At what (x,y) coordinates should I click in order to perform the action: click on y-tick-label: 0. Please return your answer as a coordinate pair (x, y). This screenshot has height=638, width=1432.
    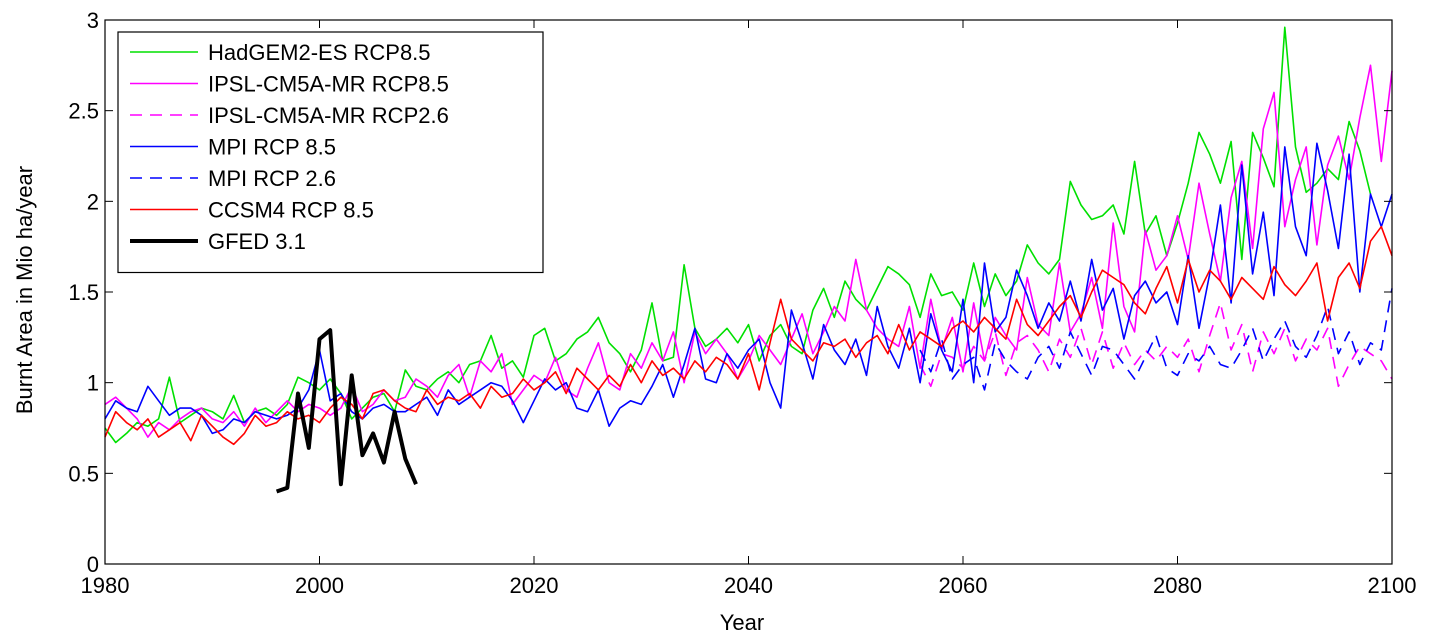
    Looking at the image, I should click on (93, 564).